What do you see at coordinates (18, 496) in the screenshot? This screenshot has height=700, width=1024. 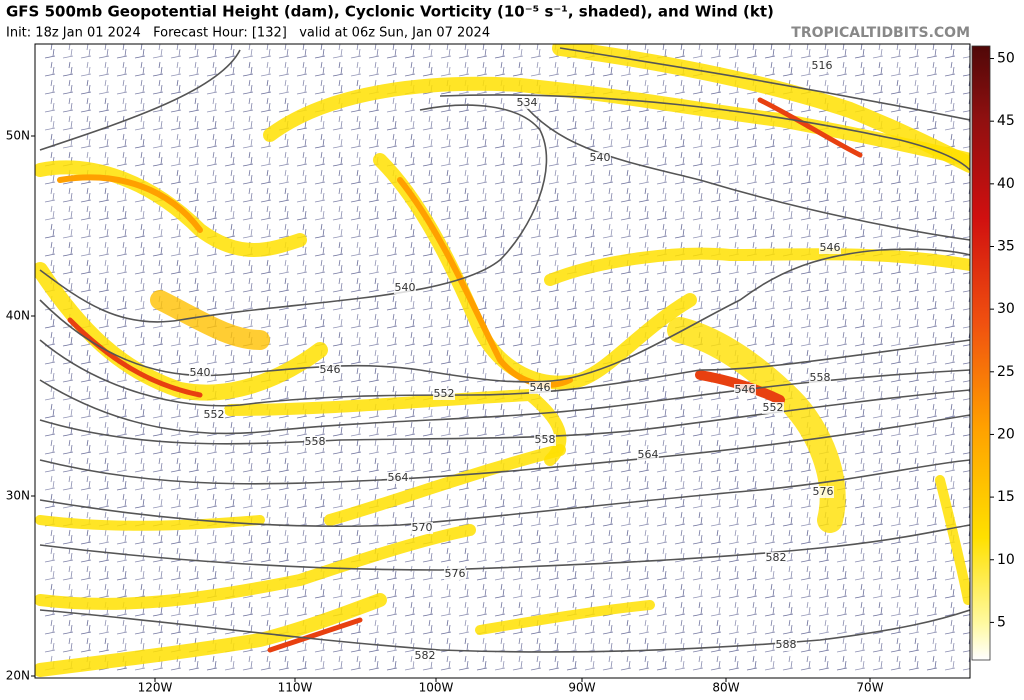 I see `lat-label: 30N` at bounding box center [18, 496].